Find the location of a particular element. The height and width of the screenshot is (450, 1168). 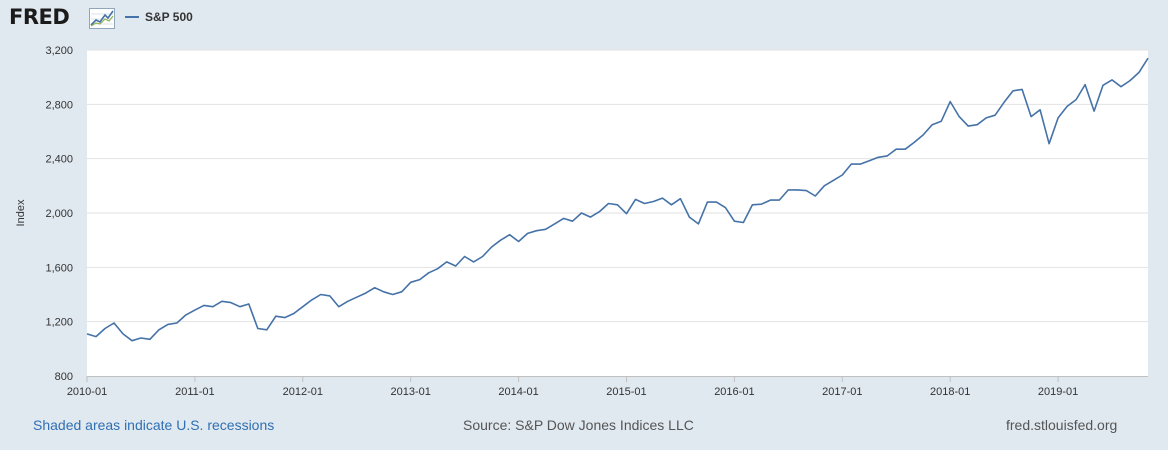

y-tick-label: 2,000 is located at coordinates (59, 214).